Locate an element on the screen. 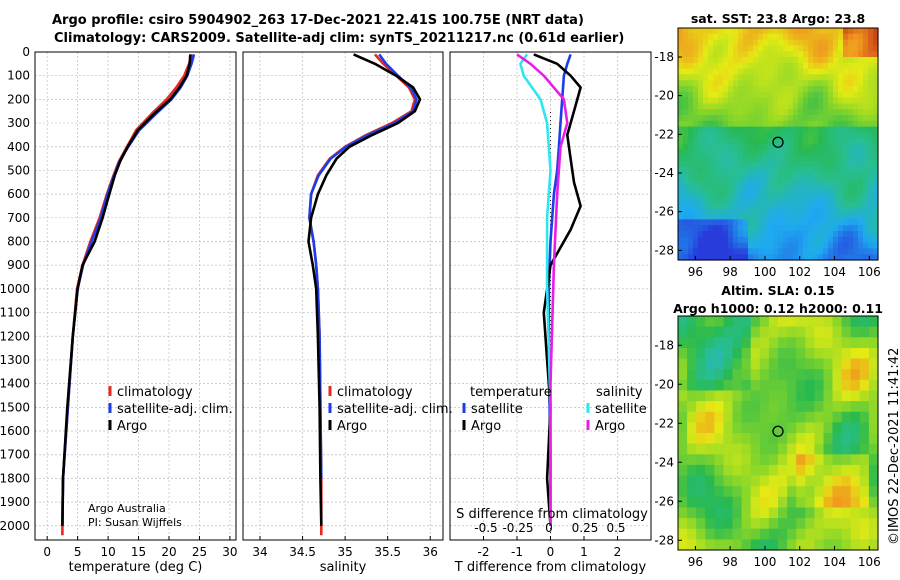  map-frame-sst_map is located at coordinates (778, 144).